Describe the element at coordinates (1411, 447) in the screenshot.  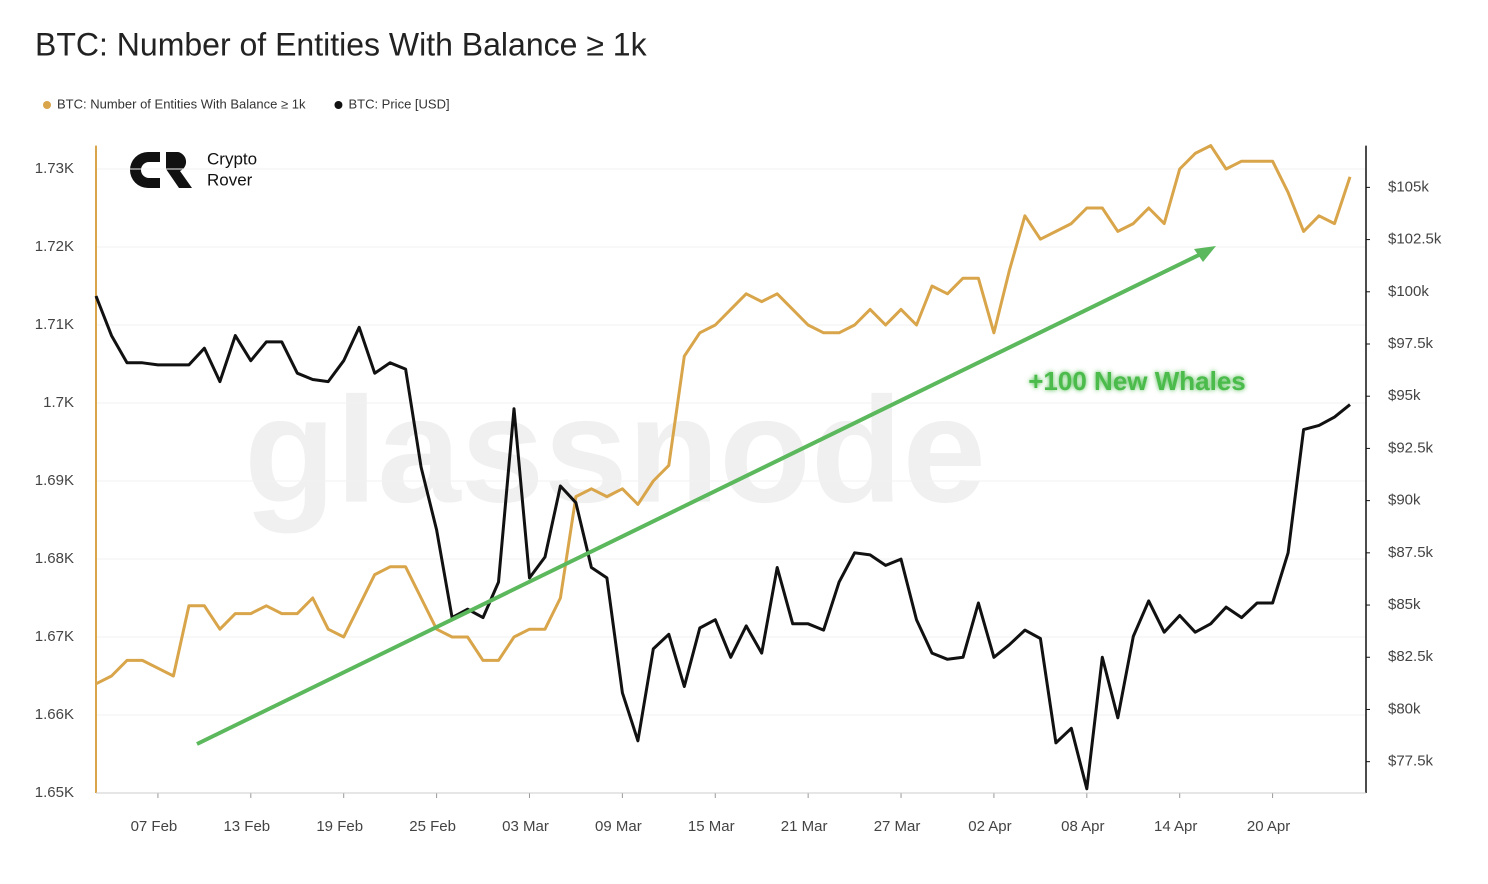
I see `y2-tick-label: $92.5k` at that location.